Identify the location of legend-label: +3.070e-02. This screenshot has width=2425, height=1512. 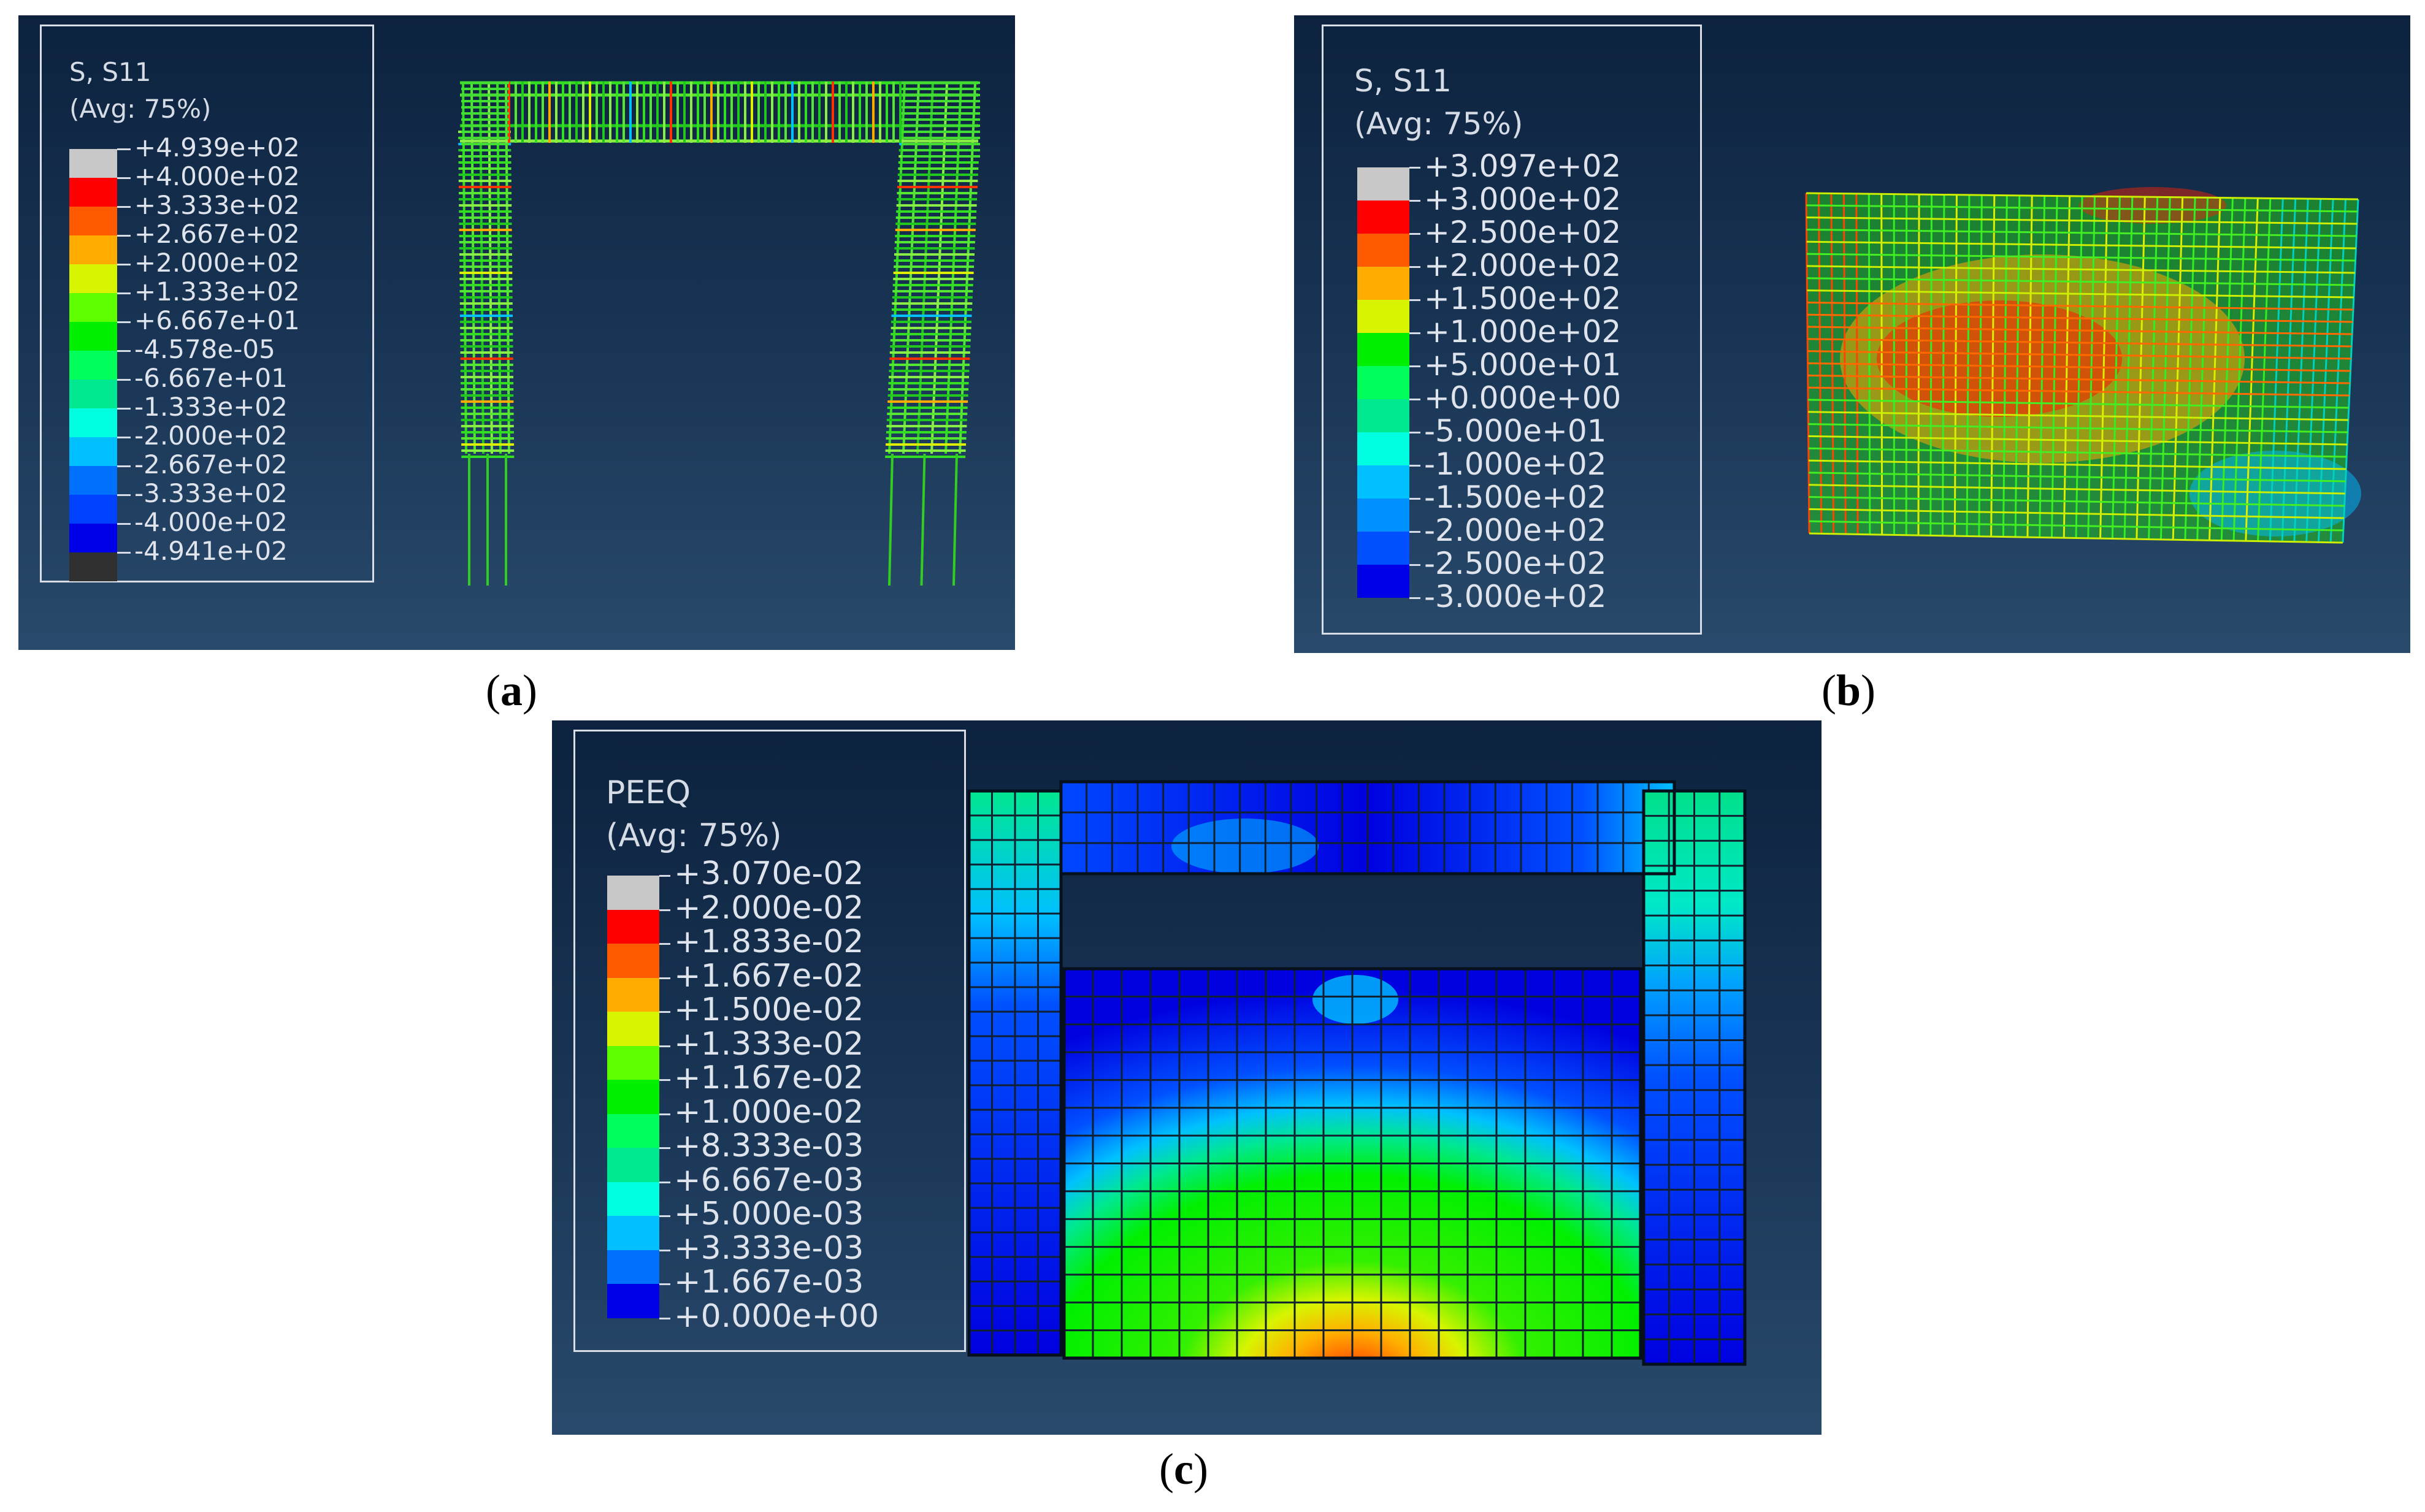
(769, 874).